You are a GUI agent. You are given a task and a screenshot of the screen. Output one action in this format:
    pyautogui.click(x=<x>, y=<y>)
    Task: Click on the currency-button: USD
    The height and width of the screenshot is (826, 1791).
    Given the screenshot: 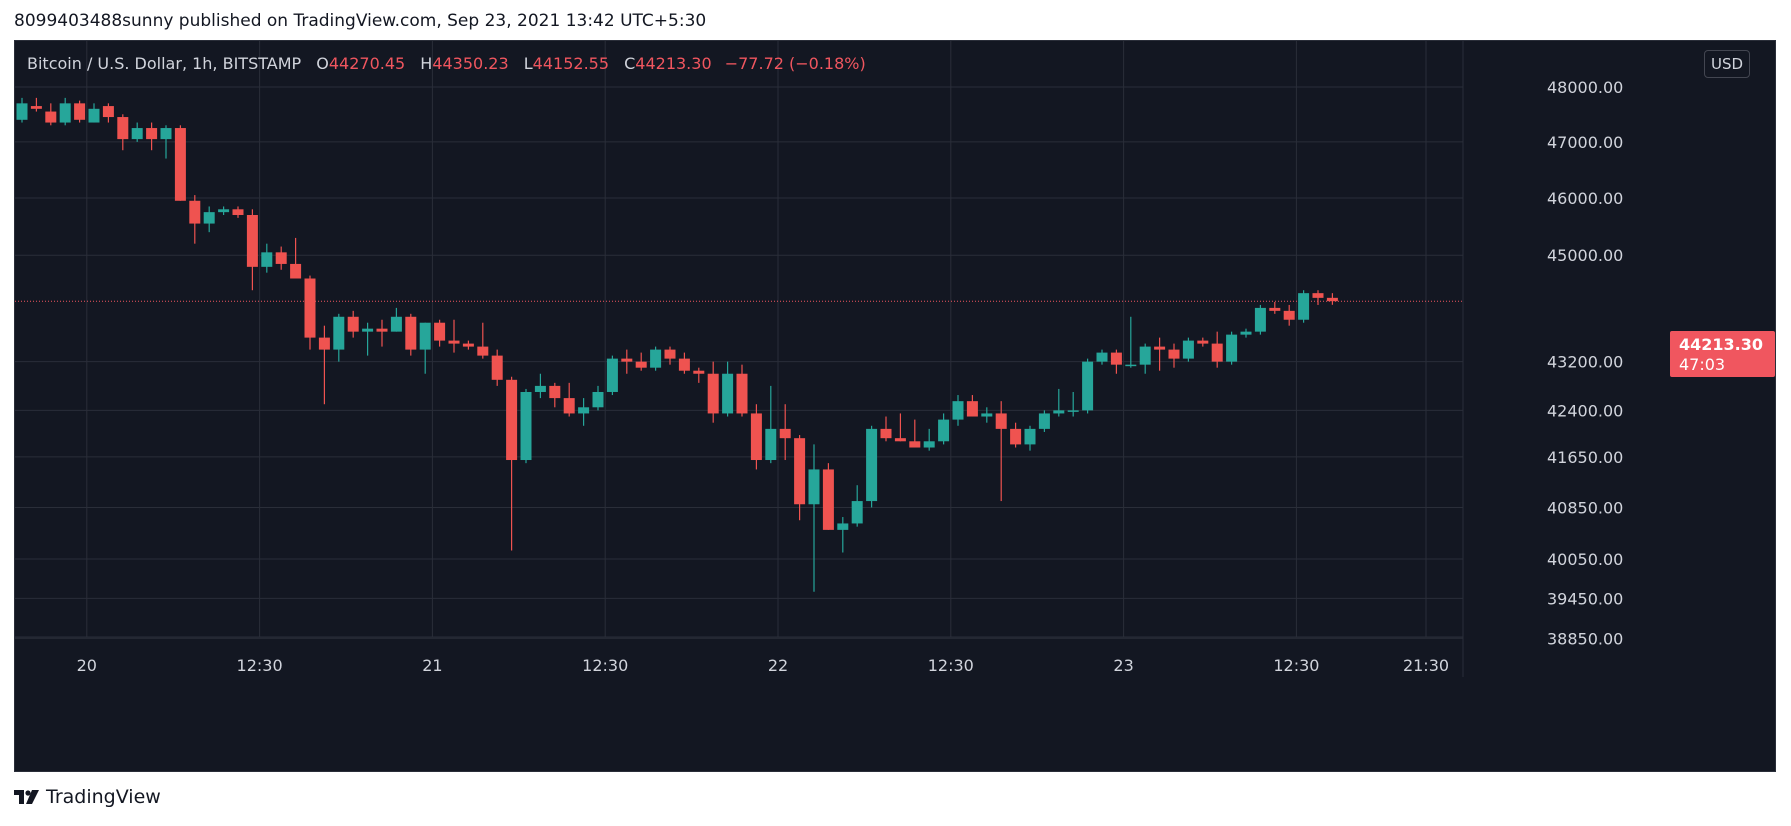 What is the action you would take?
    pyautogui.click(x=1727, y=64)
    